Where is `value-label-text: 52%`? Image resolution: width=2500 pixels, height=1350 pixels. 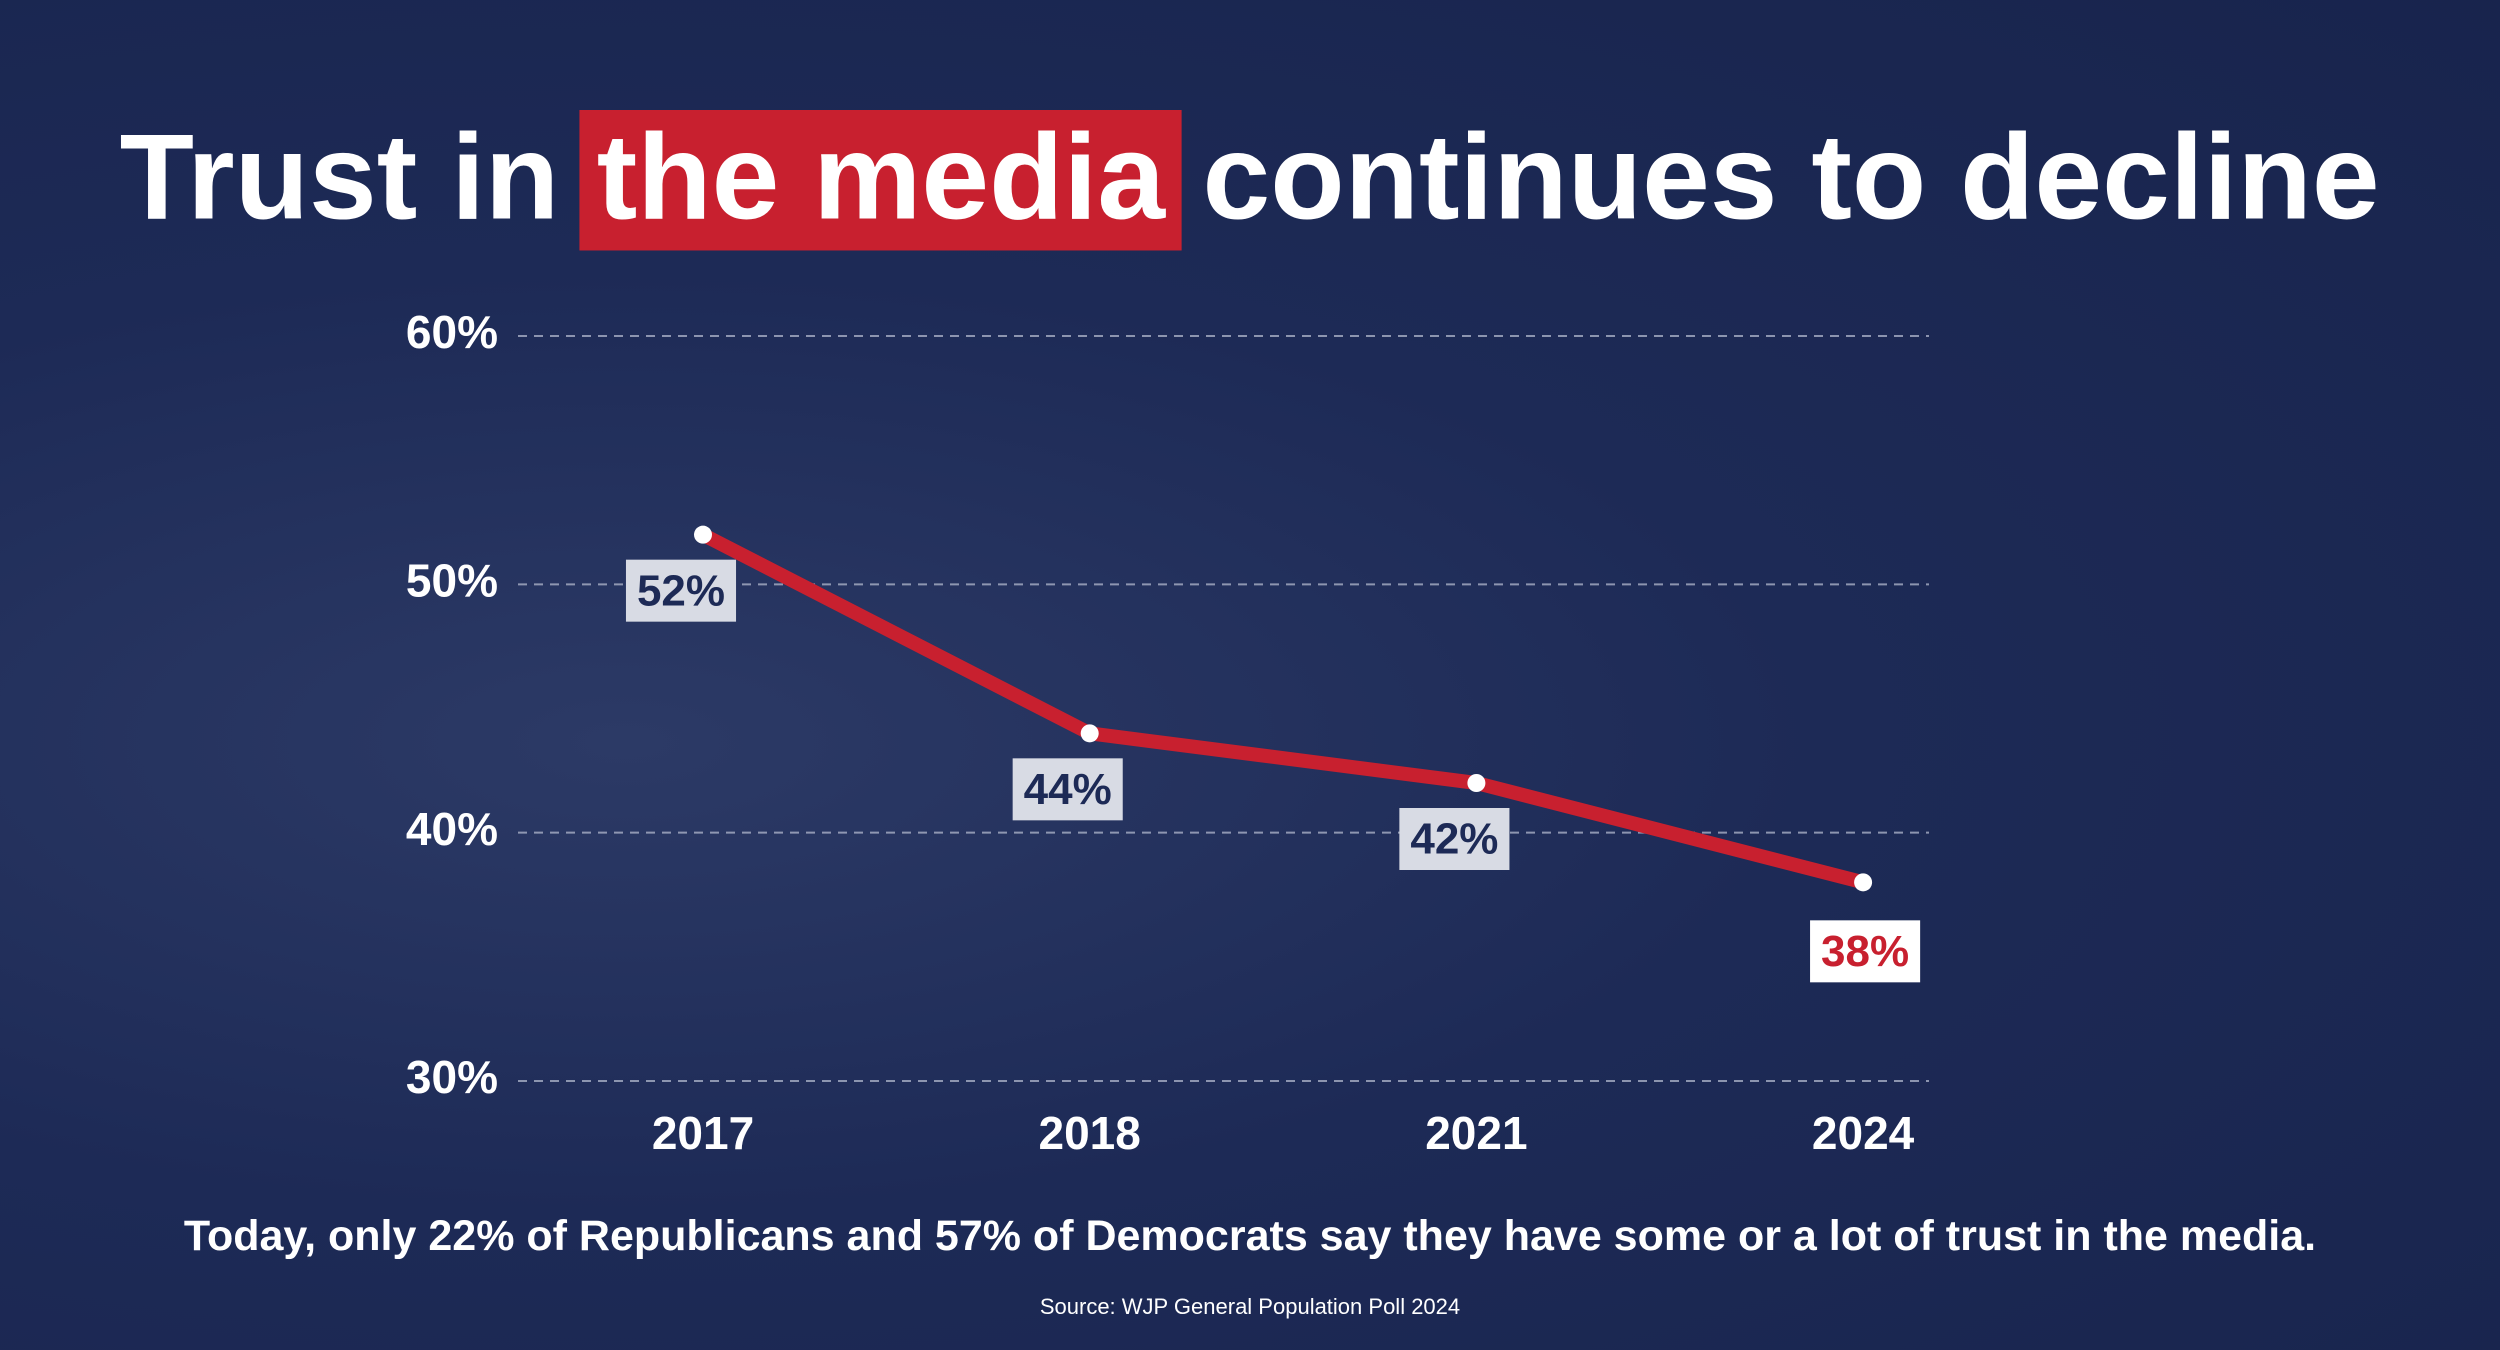 value-label-text: 52% is located at coordinates (681, 590).